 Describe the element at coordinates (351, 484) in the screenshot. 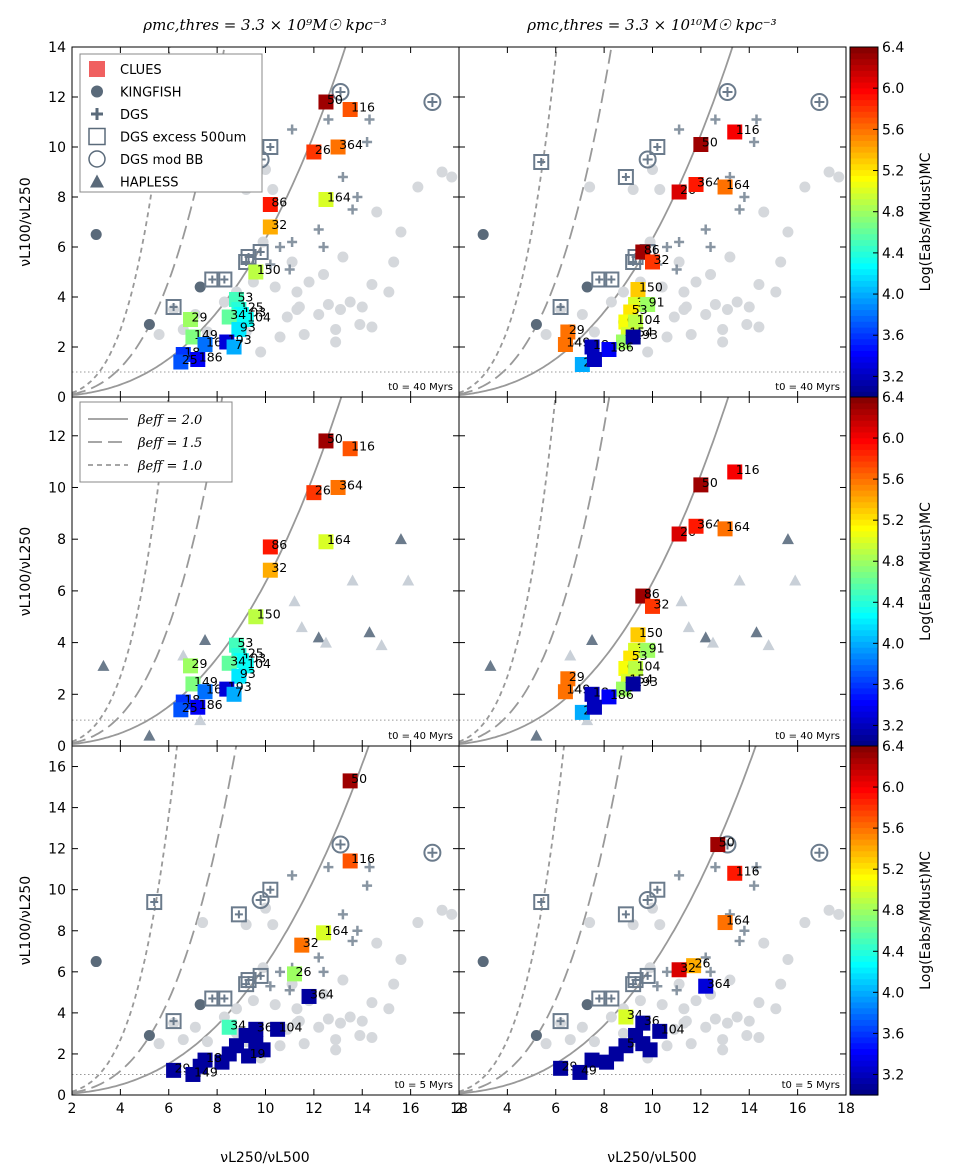

I see `clues-label: 364` at that location.